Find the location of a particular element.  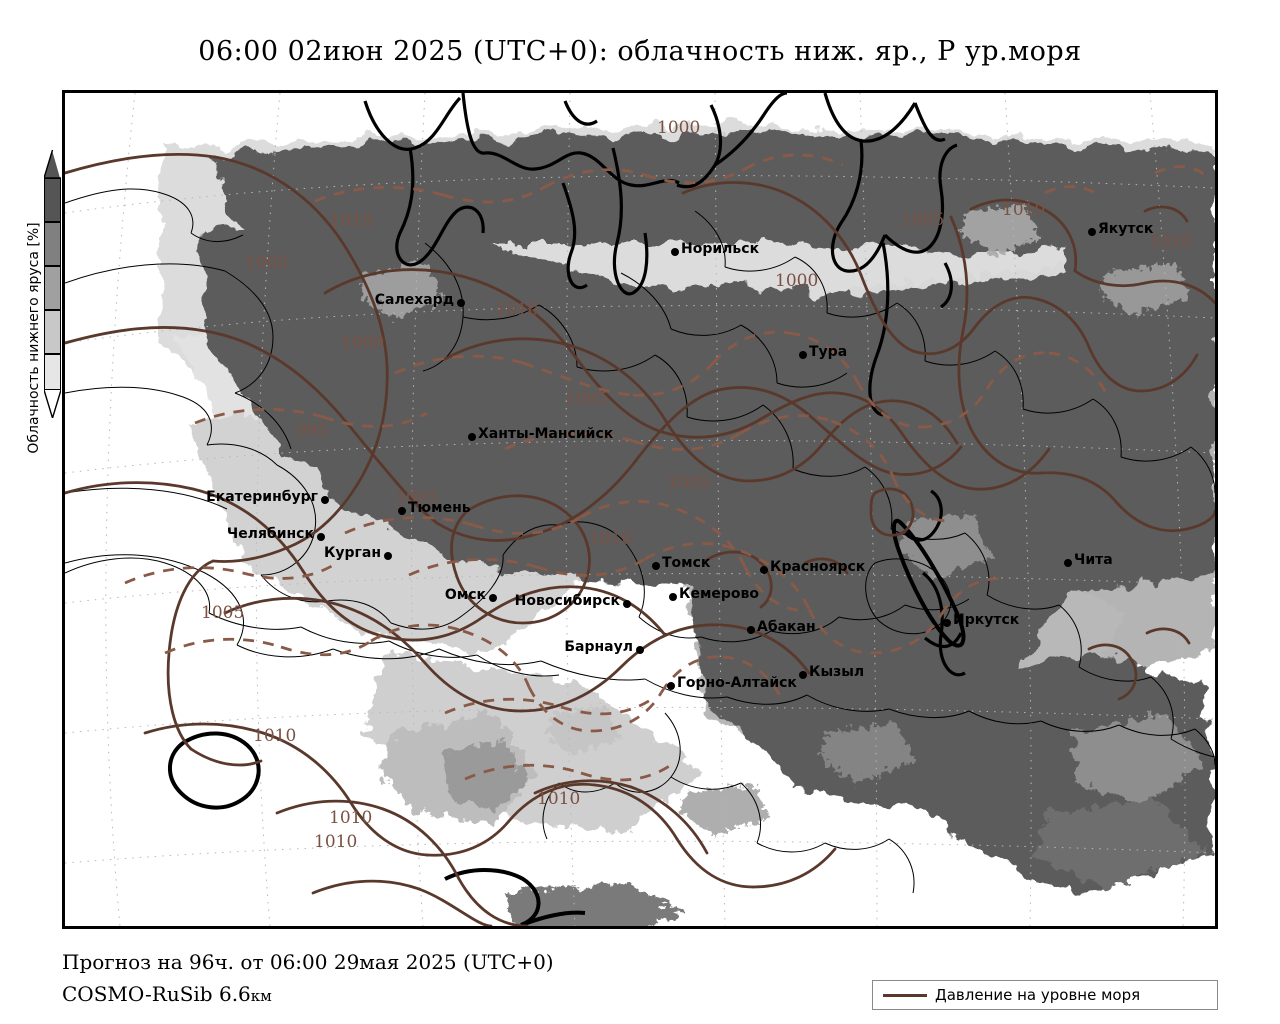

legend-box: Давление на уровне моря is located at coordinates (1045, 995).